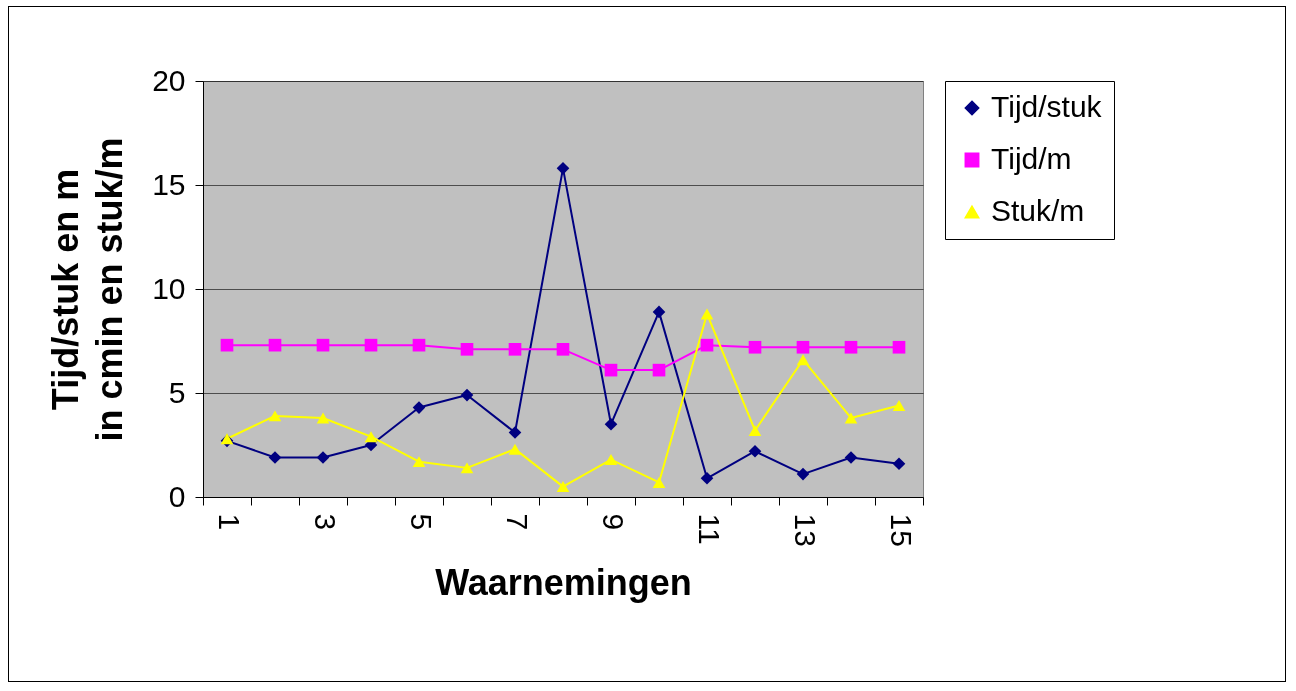 This screenshot has width=1296, height=691. What do you see at coordinates (169, 184) in the screenshot?
I see `y-tick-label: 15` at bounding box center [169, 184].